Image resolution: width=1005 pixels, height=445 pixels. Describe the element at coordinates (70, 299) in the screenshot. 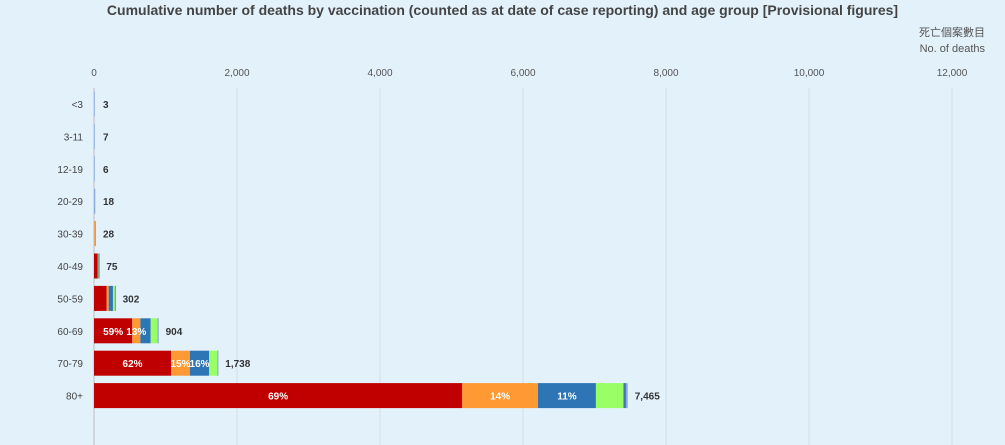

I see `category-label: 50-59` at that location.